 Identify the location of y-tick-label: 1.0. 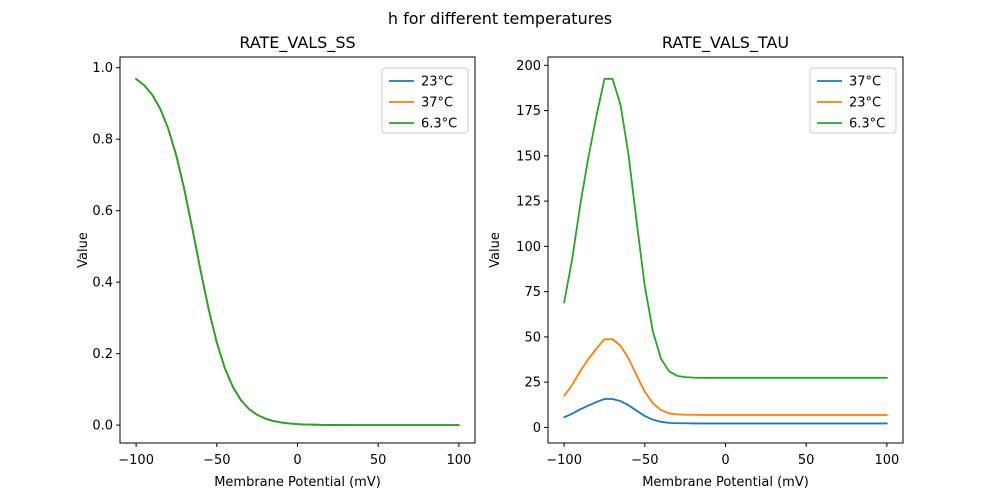
(102, 68).